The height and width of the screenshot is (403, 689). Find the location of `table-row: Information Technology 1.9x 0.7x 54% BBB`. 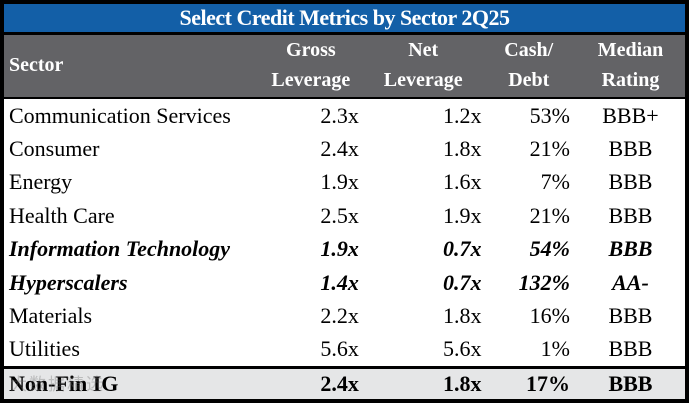

table-row: Information Technology 1.9x 0.7x 54% BBB is located at coordinates (344, 249).